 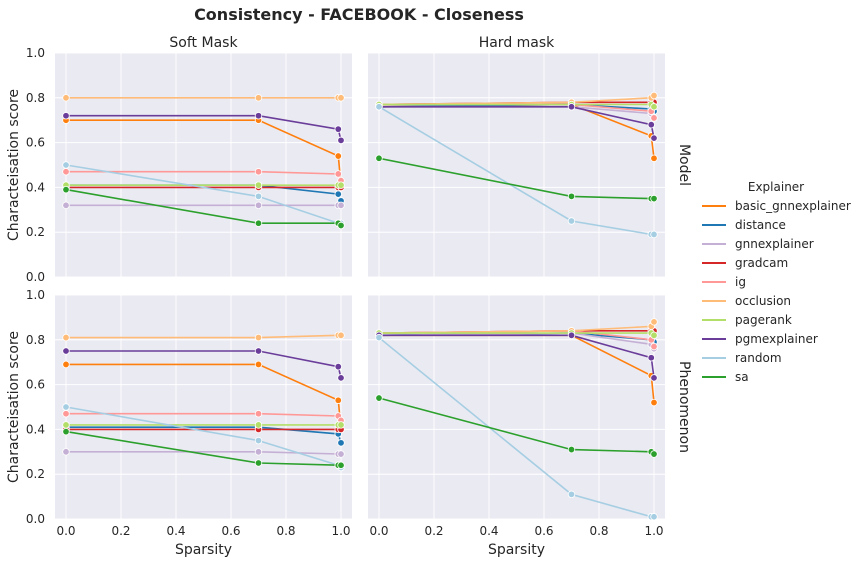 I want to click on legend-item-basic-gnnexplainer: basic_gnnexplainer, so click(x=776, y=206).